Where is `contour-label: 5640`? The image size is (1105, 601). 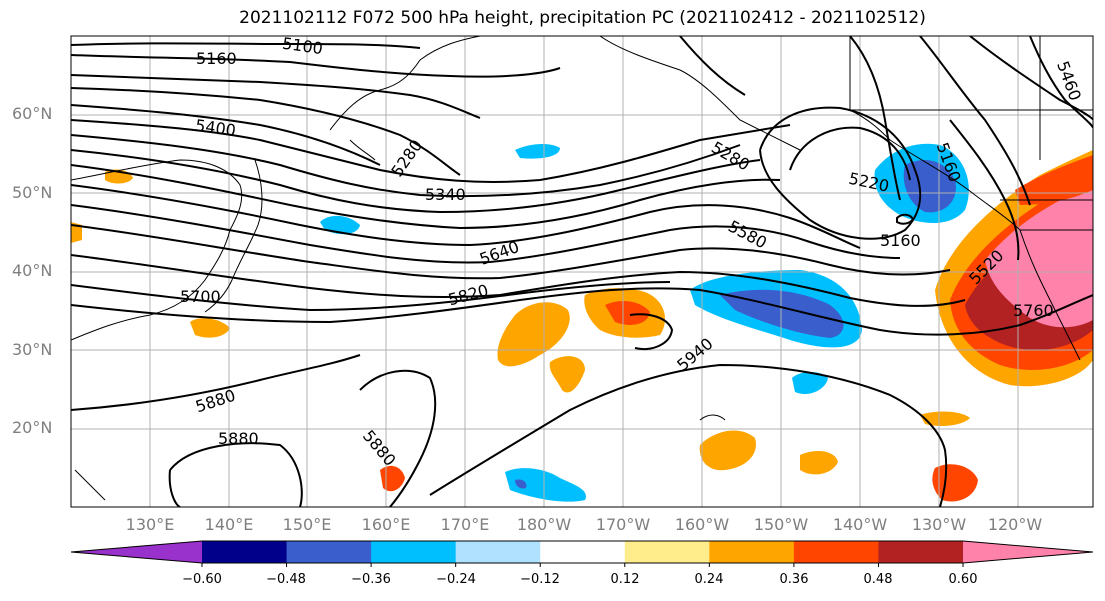 contour-label: 5640 is located at coordinates (499, 253).